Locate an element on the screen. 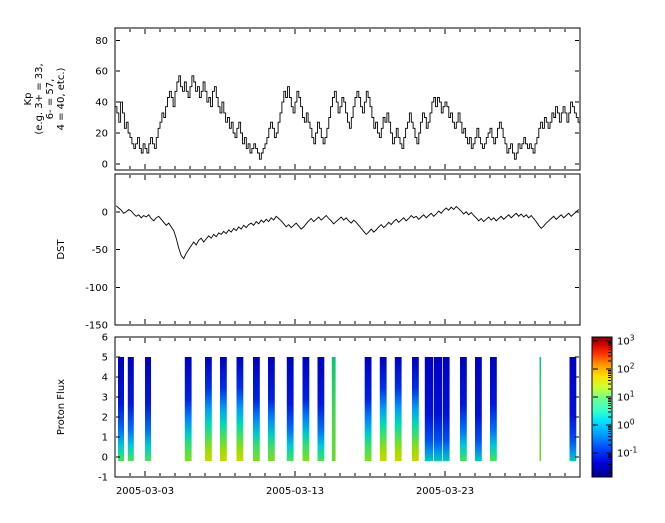 The image size is (665, 523). colorbar-tick-label: 10⁰ is located at coordinates (626, 425).